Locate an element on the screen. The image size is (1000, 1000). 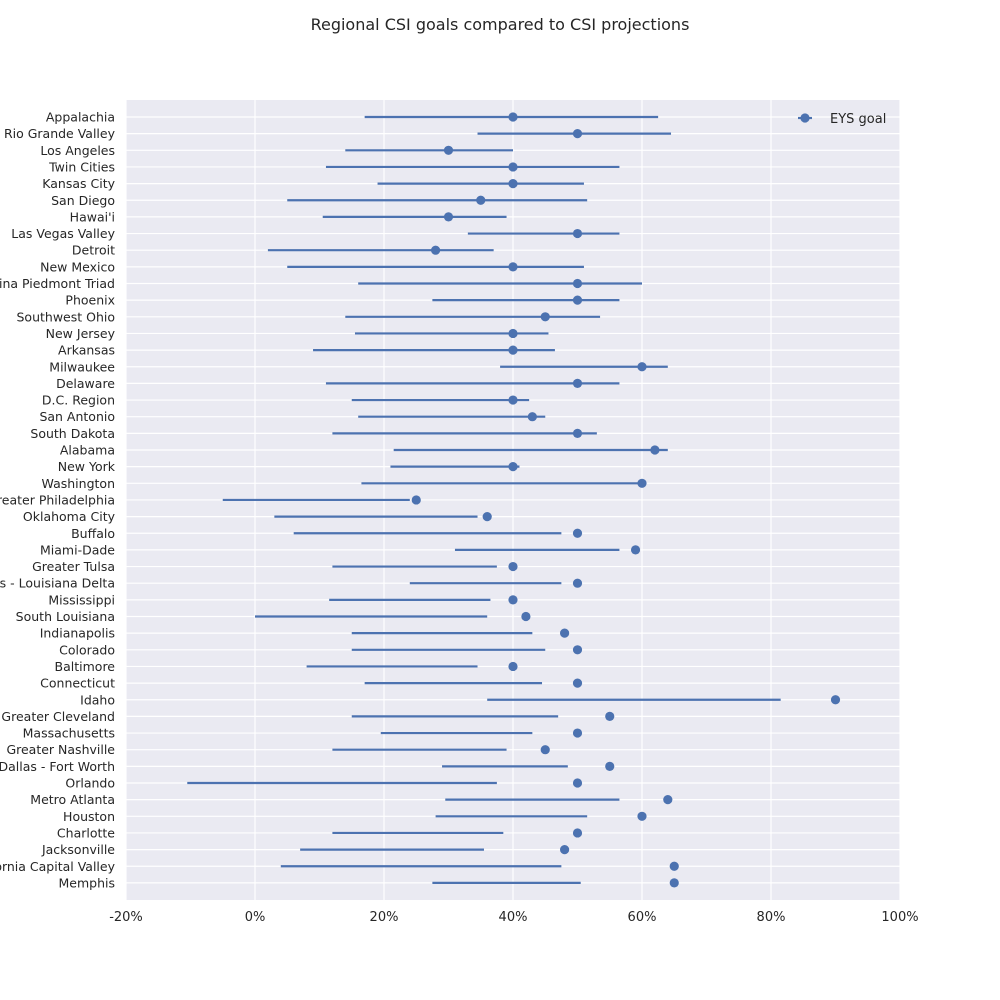
category-label: Dallas - Fort Worth is located at coordinates (57, 766).